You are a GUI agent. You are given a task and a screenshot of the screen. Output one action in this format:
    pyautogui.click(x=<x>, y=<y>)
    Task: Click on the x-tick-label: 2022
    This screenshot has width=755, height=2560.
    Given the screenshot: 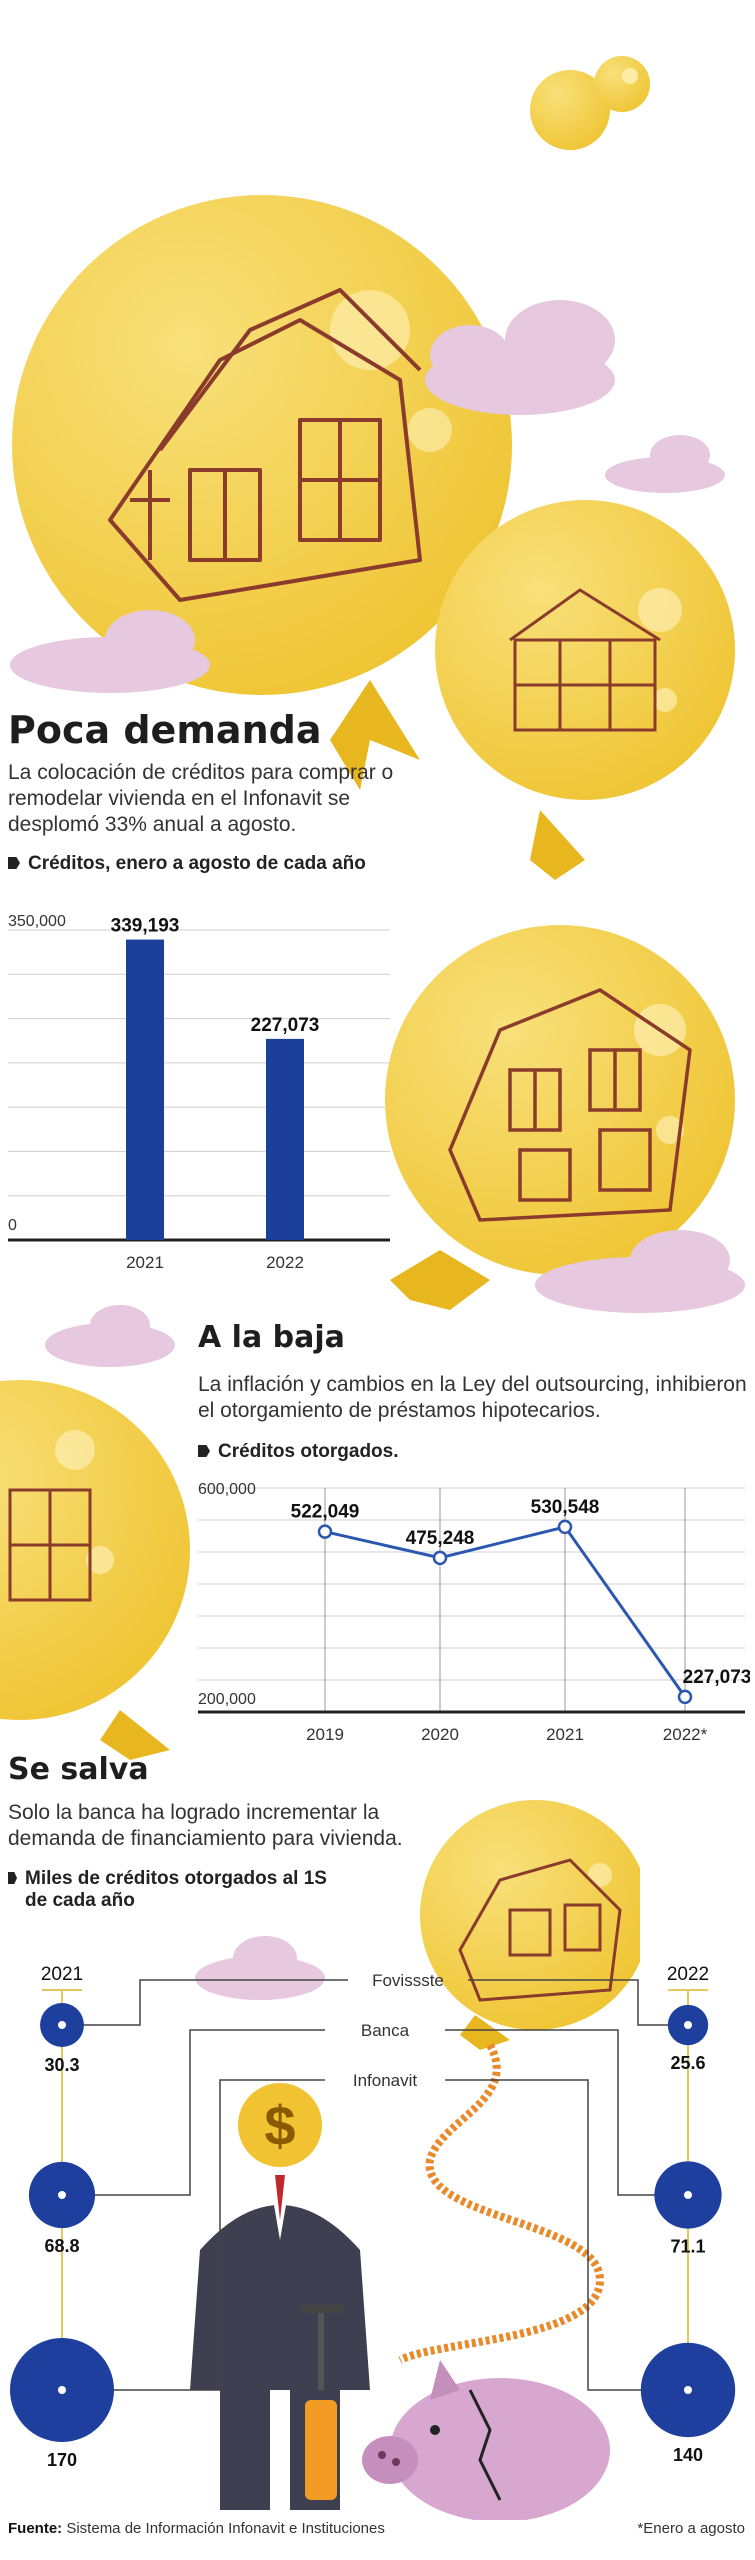 What is the action you would take?
    pyautogui.click(x=285, y=1262)
    